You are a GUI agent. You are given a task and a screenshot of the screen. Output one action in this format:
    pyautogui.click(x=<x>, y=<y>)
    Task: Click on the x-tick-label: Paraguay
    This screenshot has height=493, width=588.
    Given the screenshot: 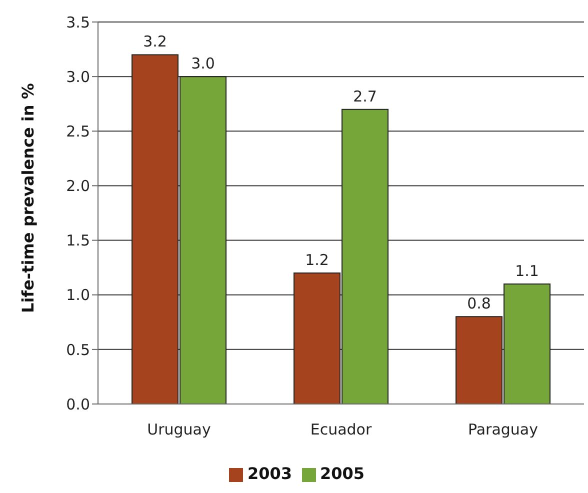 What is the action you would take?
    pyautogui.click(x=503, y=429)
    